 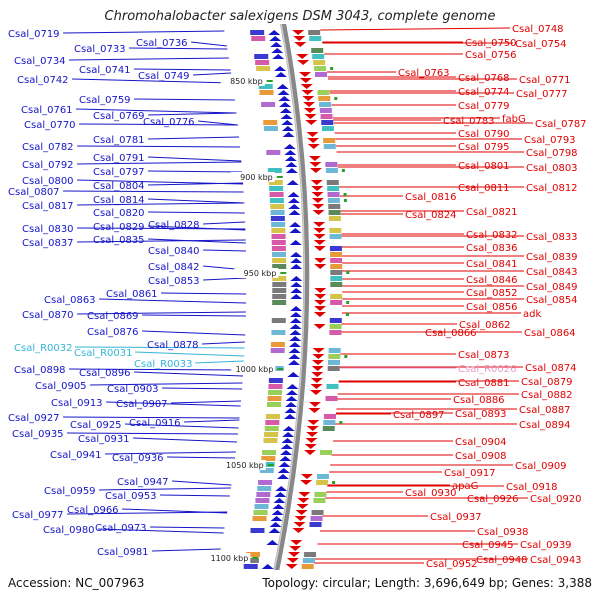 What do you see at coordinates (163, 364) in the screenshot?
I see `left-gene-label: Csal_R0033` at bounding box center [163, 364].